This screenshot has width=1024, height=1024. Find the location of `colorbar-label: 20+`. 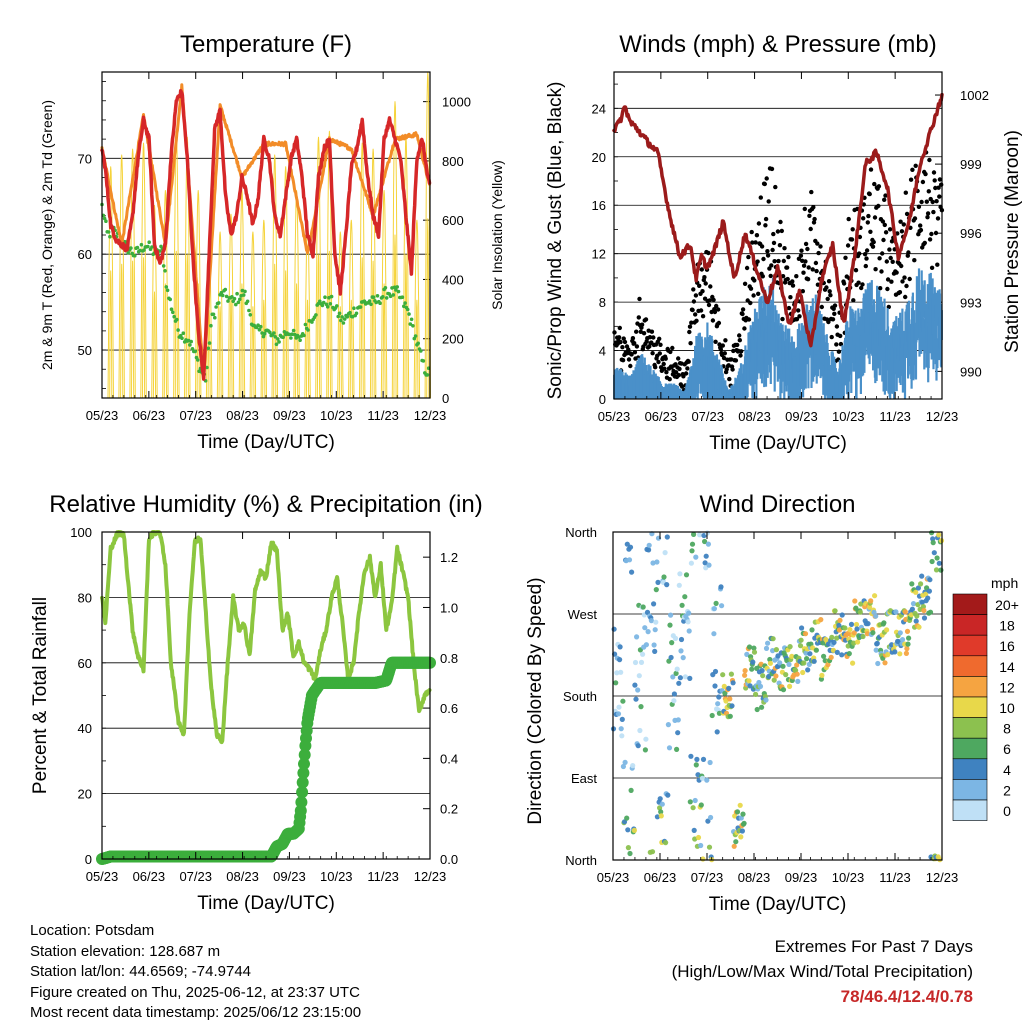

colorbar-label: 20+ is located at coordinates (1007, 605).